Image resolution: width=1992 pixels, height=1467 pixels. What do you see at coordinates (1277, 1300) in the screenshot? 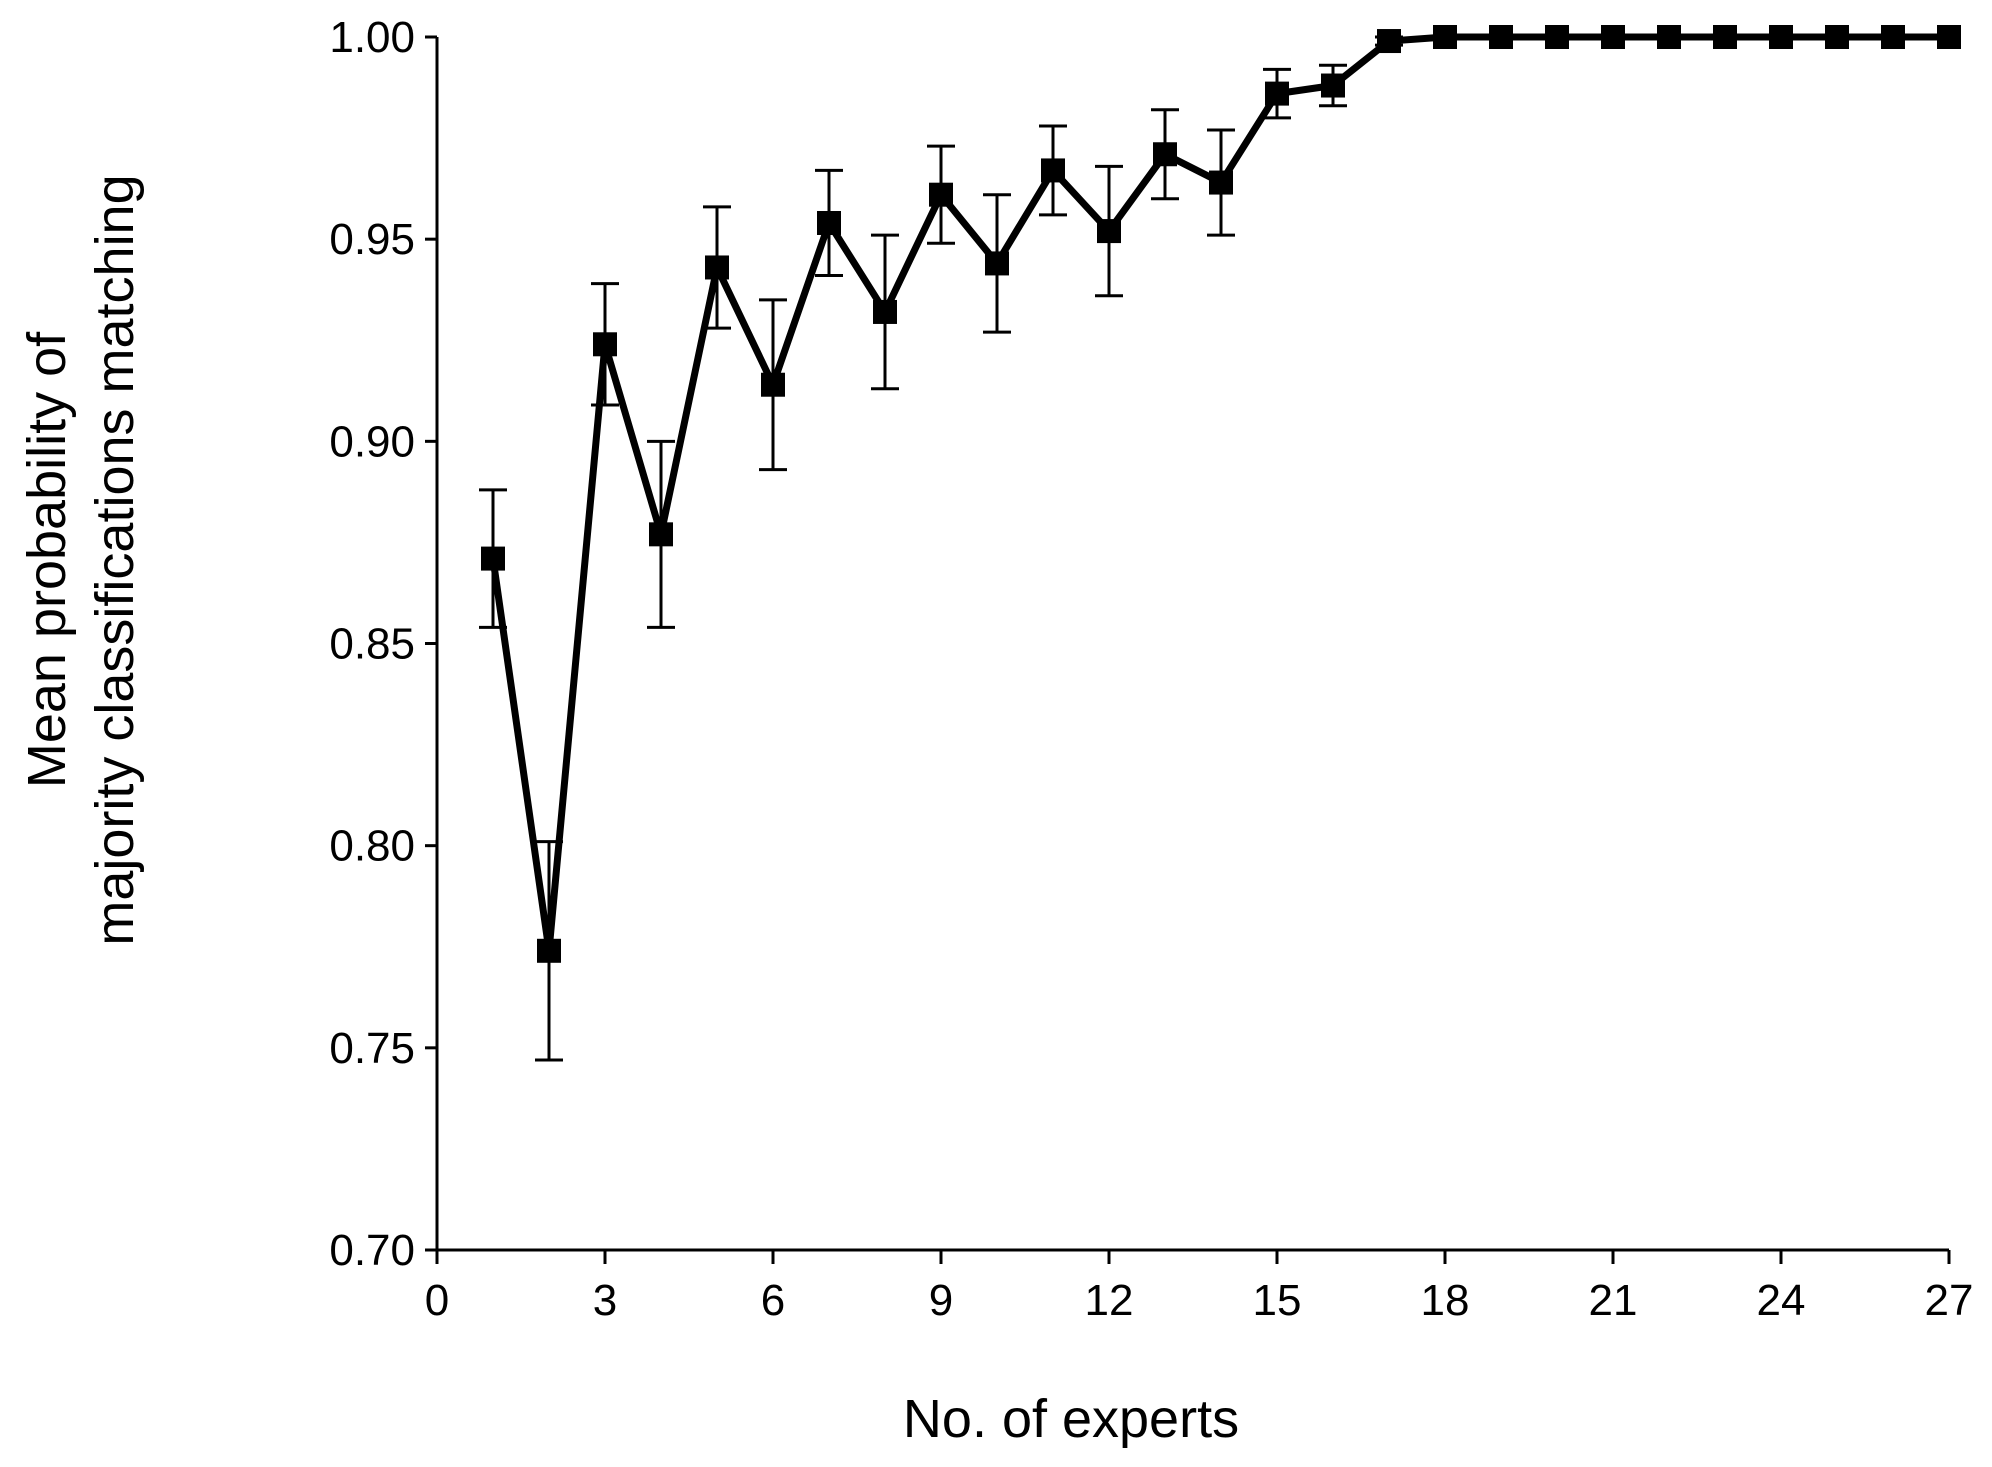
I see `x-tick-label: 15` at bounding box center [1277, 1300].